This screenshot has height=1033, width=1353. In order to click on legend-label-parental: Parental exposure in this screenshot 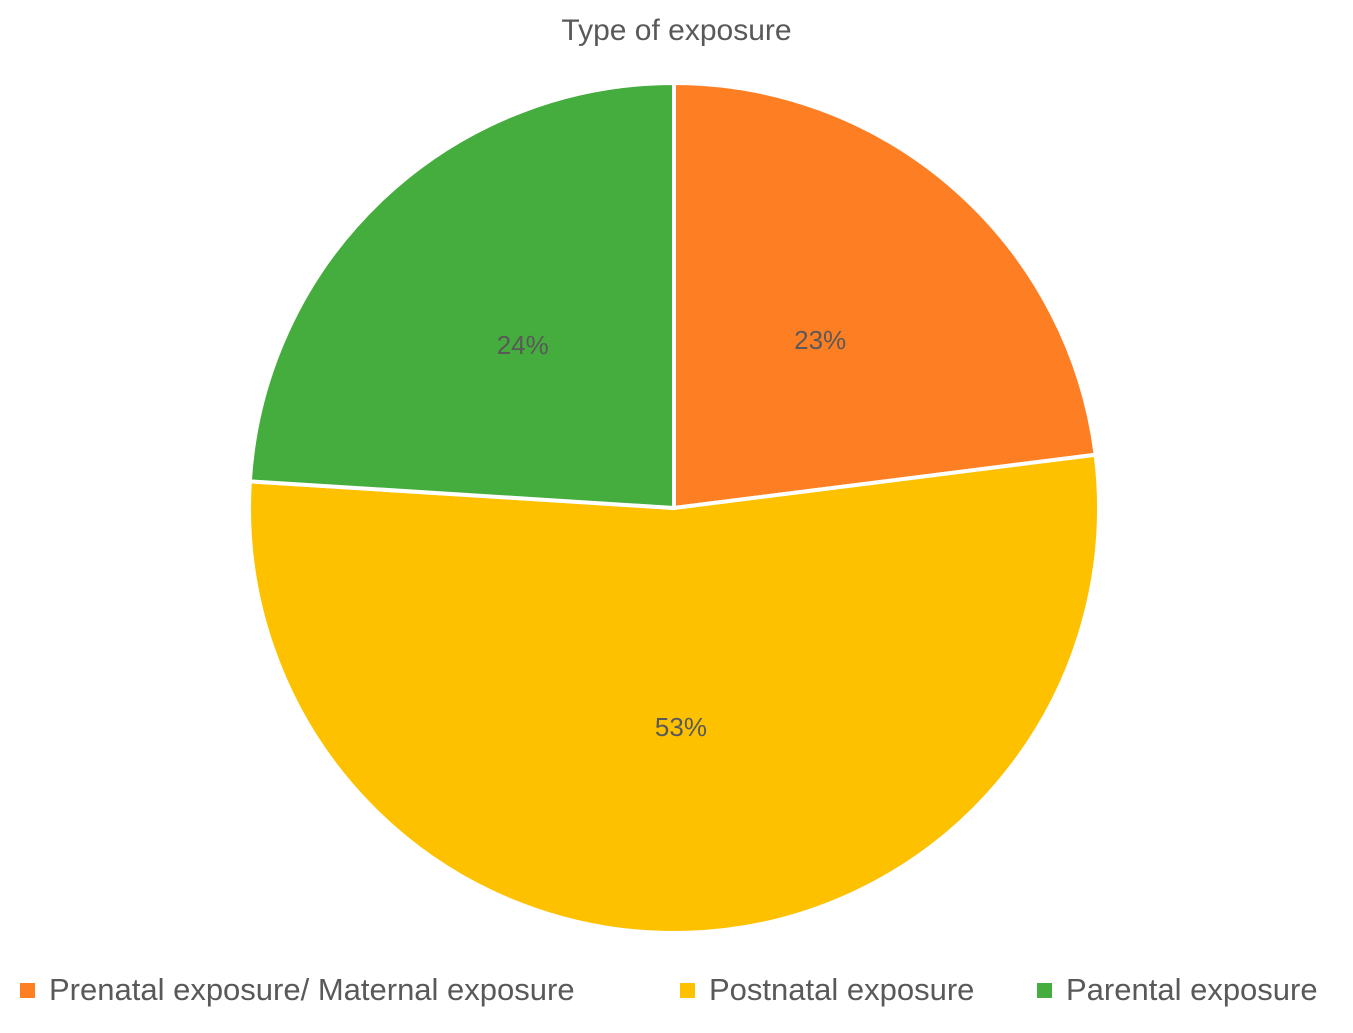, I will do `click(1192, 989)`.